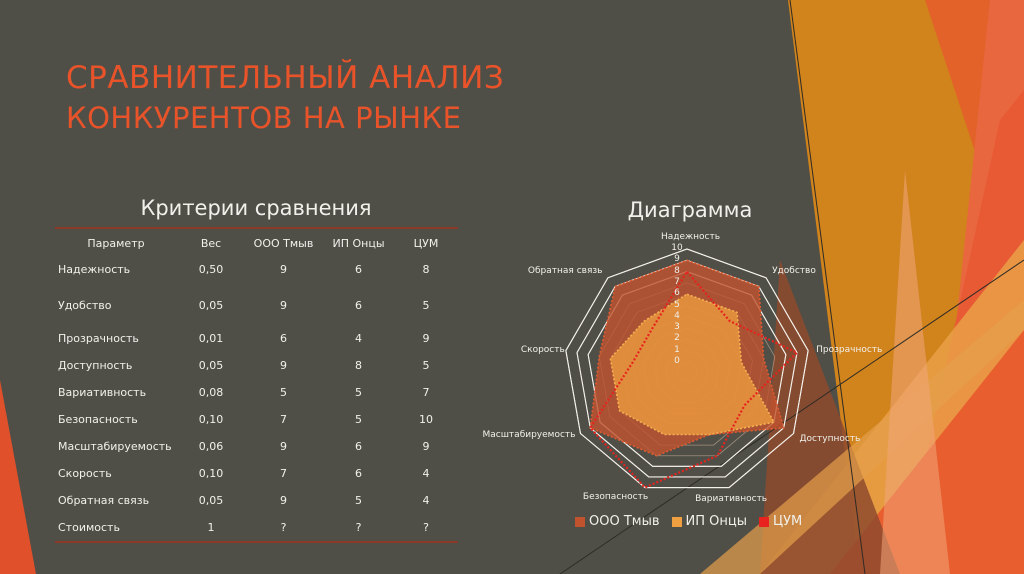 The width and height of the screenshot is (1024, 574). Describe the element at coordinates (256, 473) in the screenshot. I see `table-row: Скорость 0,10 7 6 4` at that location.